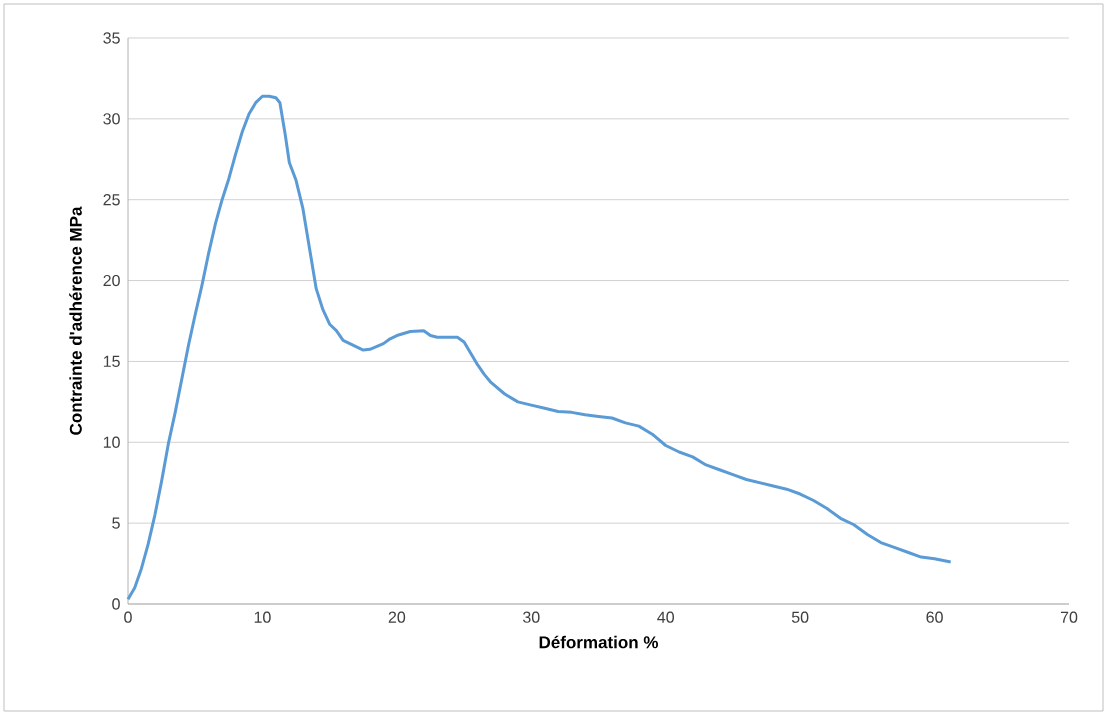  What do you see at coordinates (111, 442) in the screenshot?
I see `y-tick-label: 10` at bounding box center [111, 442].